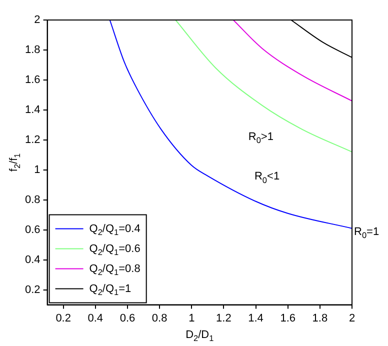 The height and width of the screenshot is (346, 388). What do you see at coordinates (128, 318) in the screenshot?
I see `x-tick-label: 0.6` at bounding box center [128, 318].